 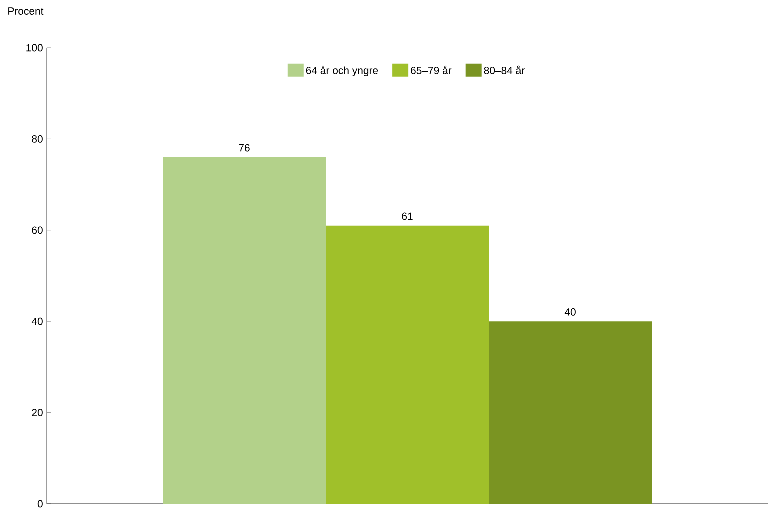 What do you see at coordinates (504, 70) in the screenshot?
I see `legend-label: 80–84 år` at bounding box center [504, 70].